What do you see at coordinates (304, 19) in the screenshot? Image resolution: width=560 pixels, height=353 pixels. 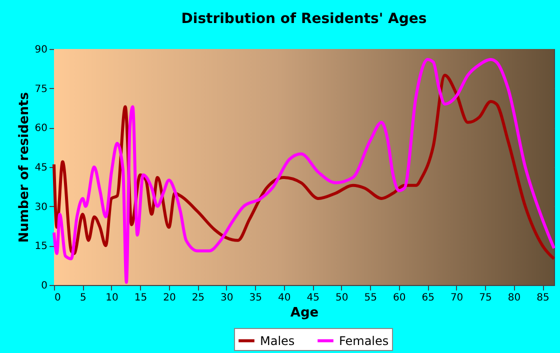 I see `chart-title: Distribution of Residents' Ages` at bounding box center [304, 19].